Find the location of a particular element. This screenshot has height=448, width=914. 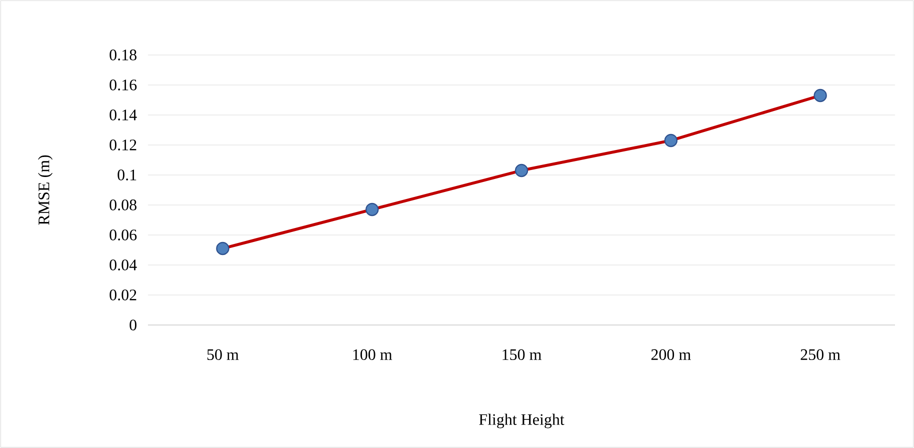

x-tick-label: 200 m is located at coordinates (671, 354).